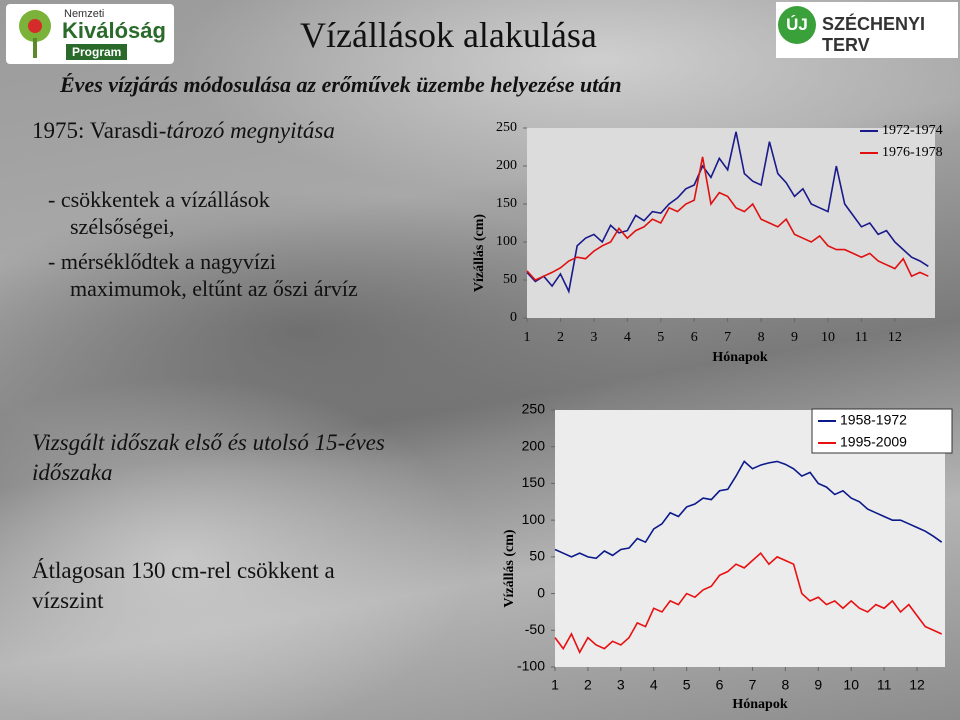 The image size is (960, 720). Describe the element at coordinates (183, 585) in the screenshot. I see `summary: Átlagosan 130 cm-rel csökkent a vízszint` at that location.